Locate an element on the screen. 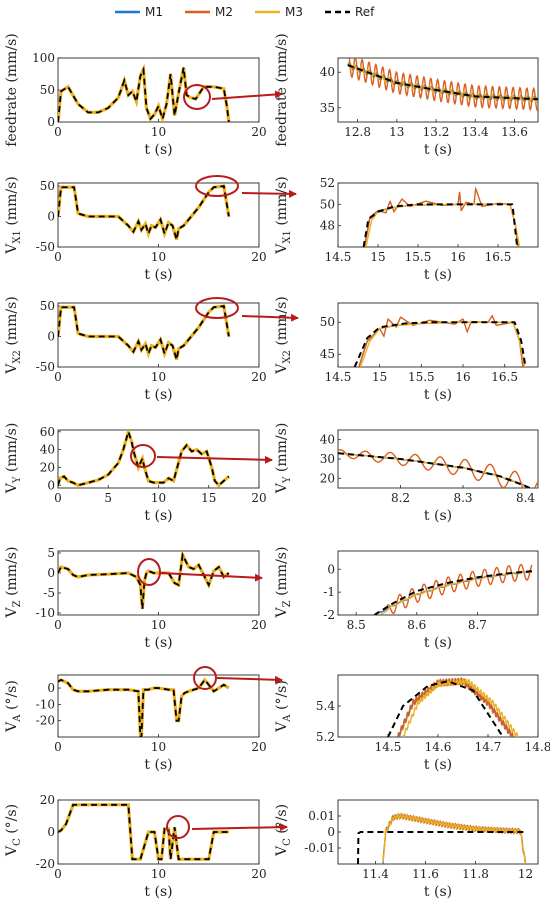  panel-8: 0 10 20 -10 -5 0 5 t (s) is located at coordinates (151, 598).